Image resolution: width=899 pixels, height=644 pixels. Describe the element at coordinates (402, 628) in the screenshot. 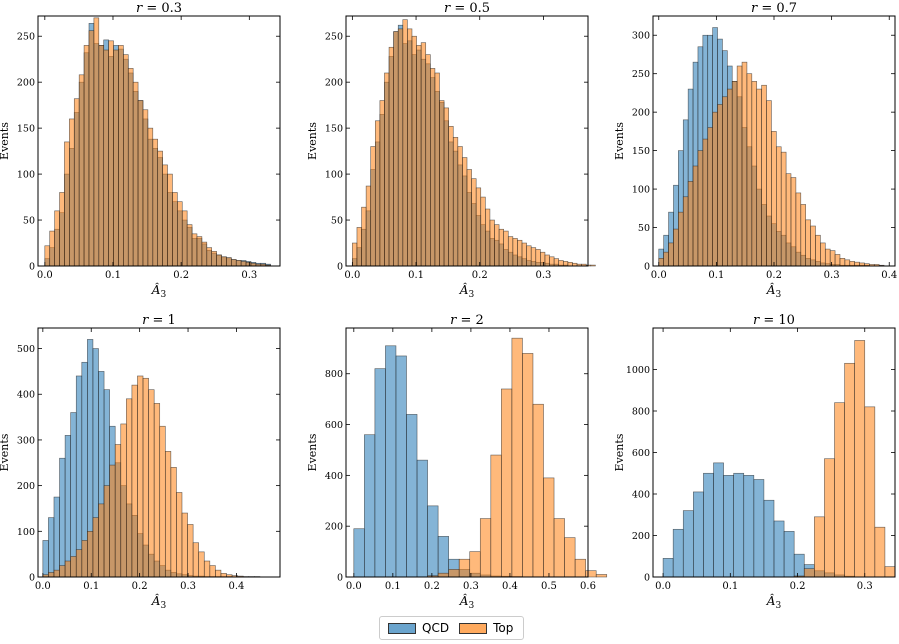

I see `legend-swatch-qcd` at that location.